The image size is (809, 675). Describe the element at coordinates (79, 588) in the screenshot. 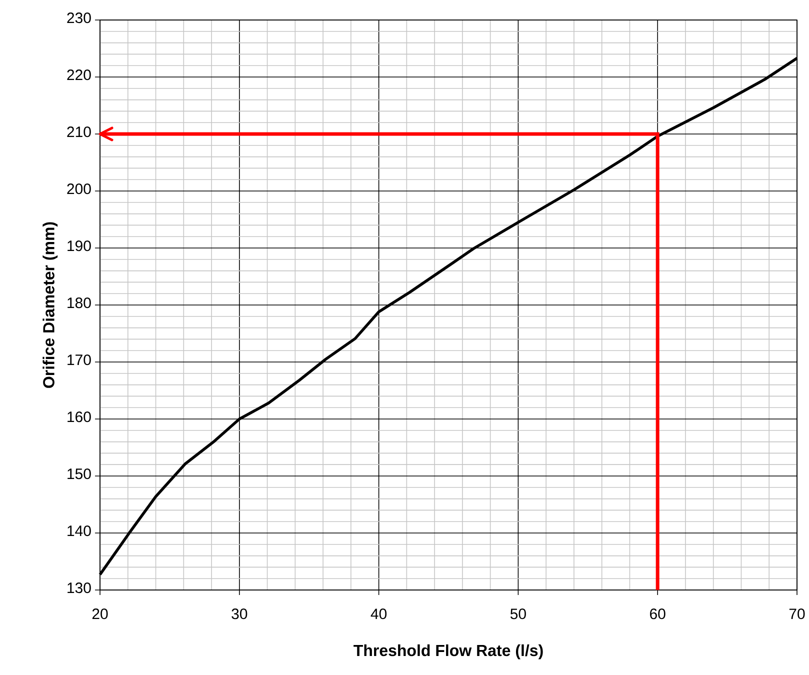

I see `y-tick-label: 130` at that location.